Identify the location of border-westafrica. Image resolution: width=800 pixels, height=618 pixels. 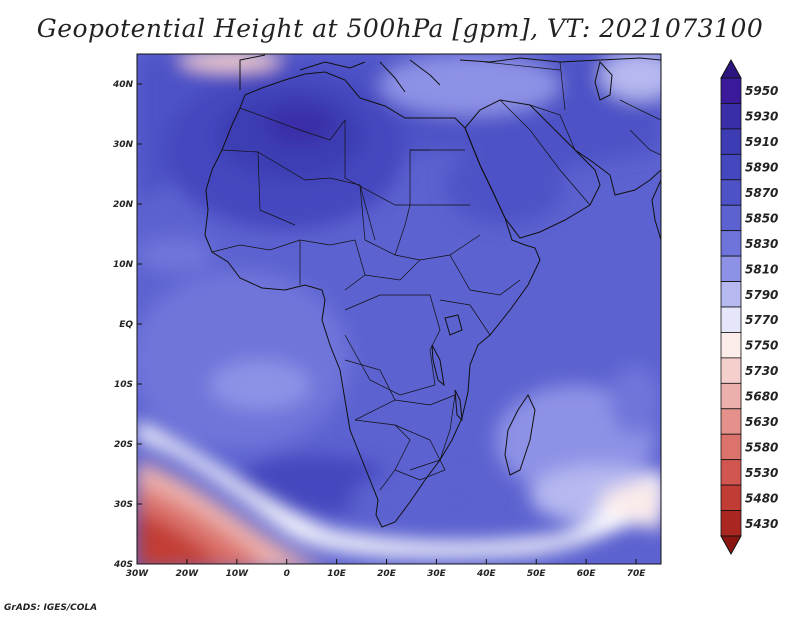
(256, 262).